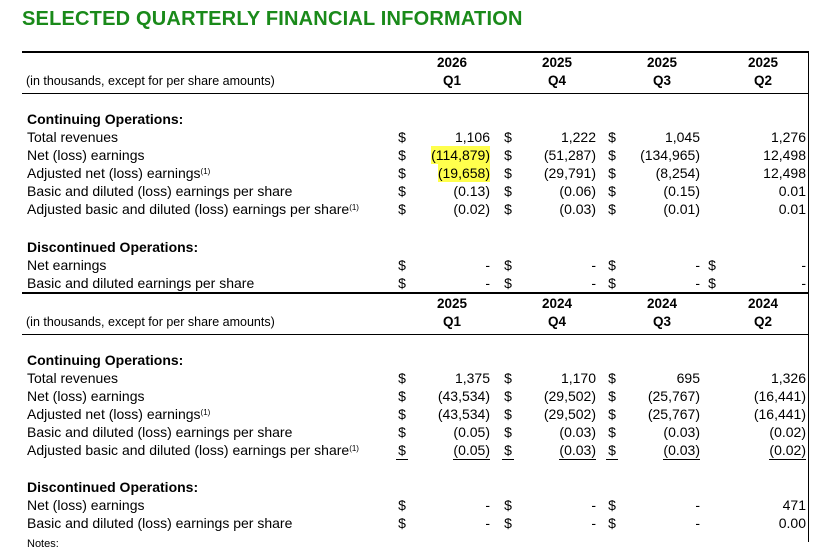  I want to click on header-bottom-rule, so click(415, 93).